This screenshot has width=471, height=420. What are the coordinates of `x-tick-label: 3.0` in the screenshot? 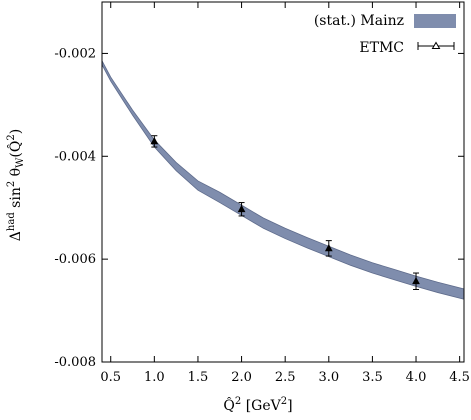 It's located at (328, 377).